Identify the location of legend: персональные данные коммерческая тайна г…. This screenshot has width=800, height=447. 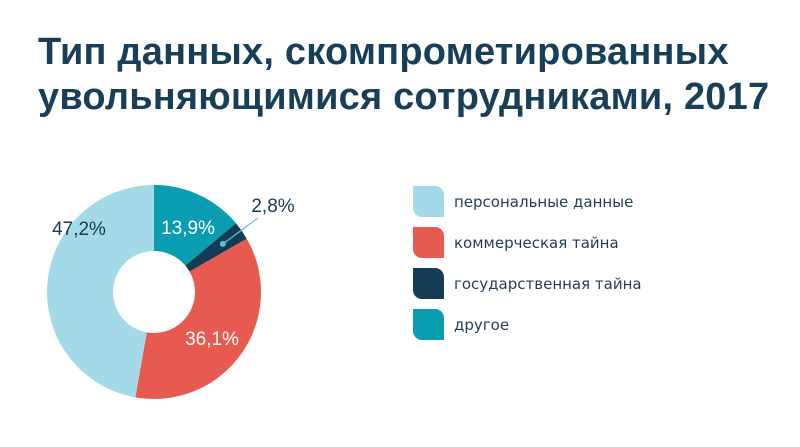
(527, 268).